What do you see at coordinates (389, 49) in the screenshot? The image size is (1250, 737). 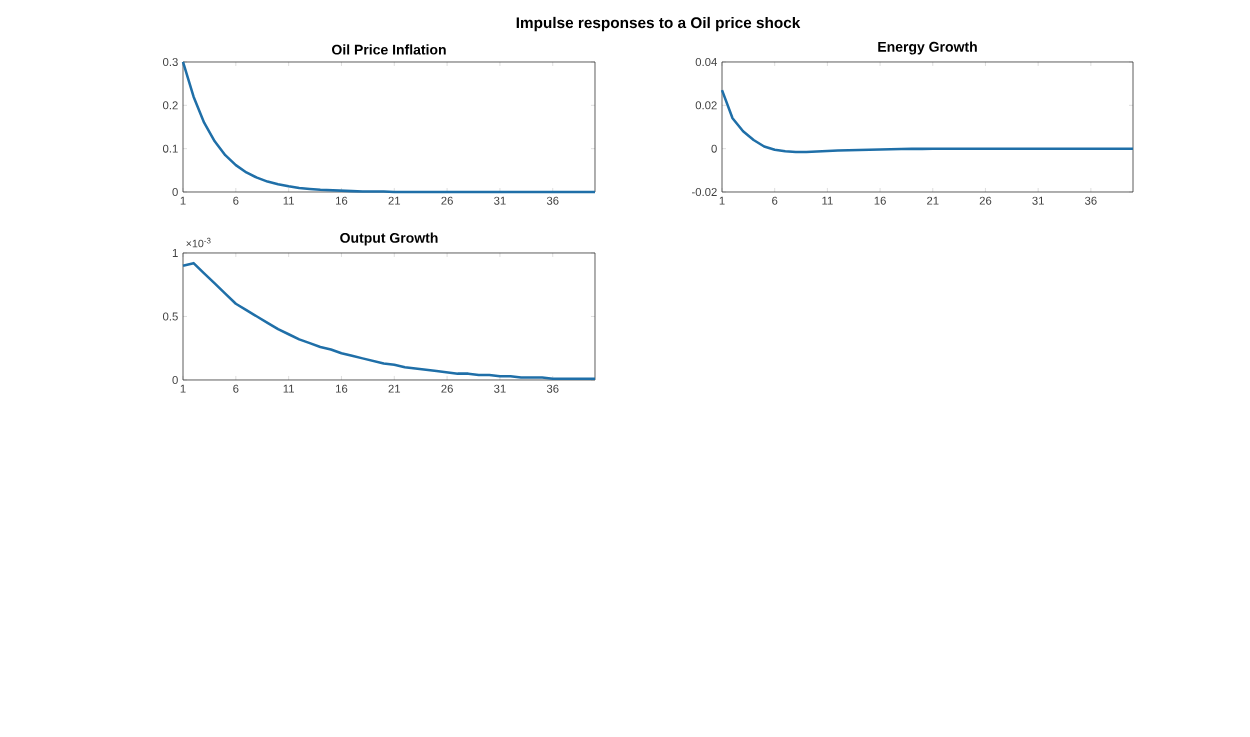 I see `chart-title: Oil Price Inflation` at bounding box center [389, 49].